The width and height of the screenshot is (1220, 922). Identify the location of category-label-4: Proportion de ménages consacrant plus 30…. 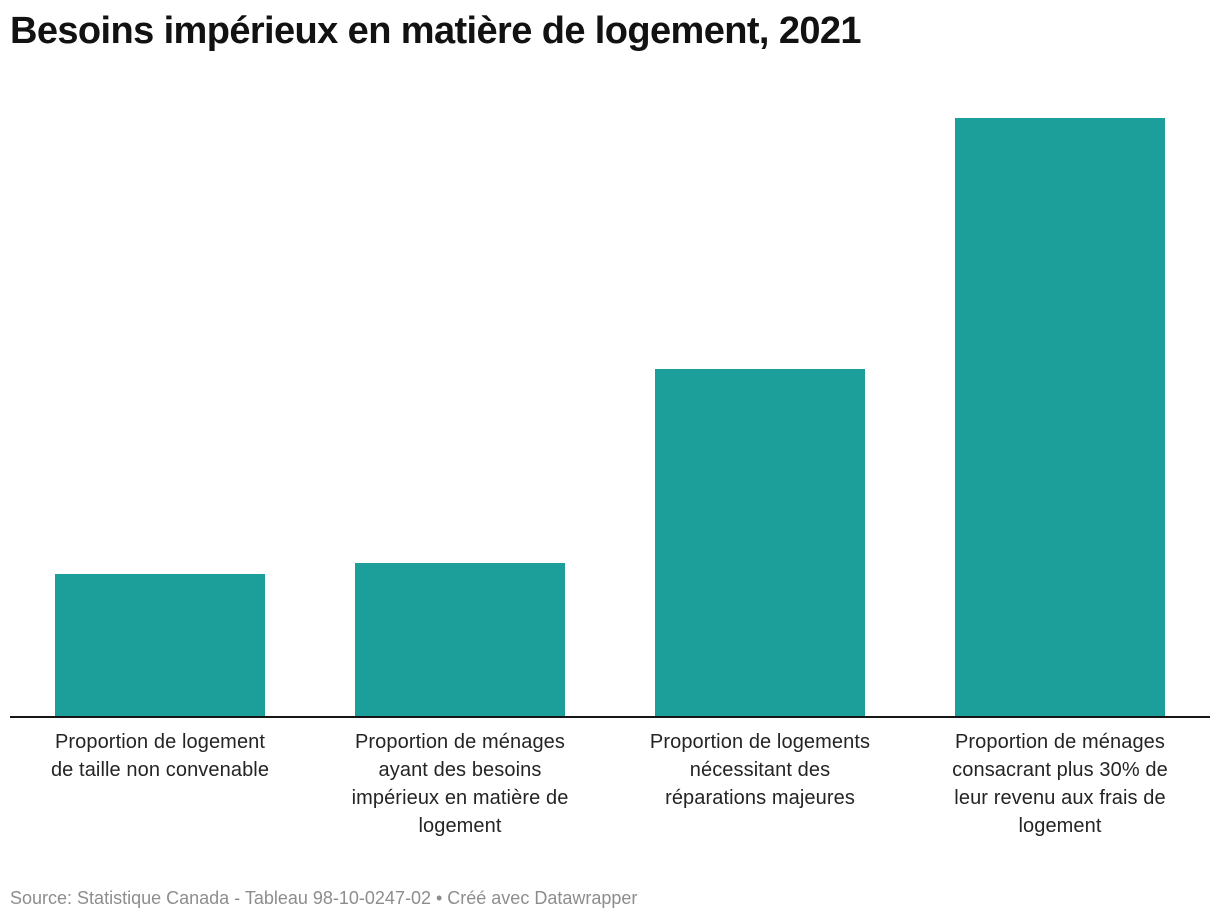
(1060, 784).